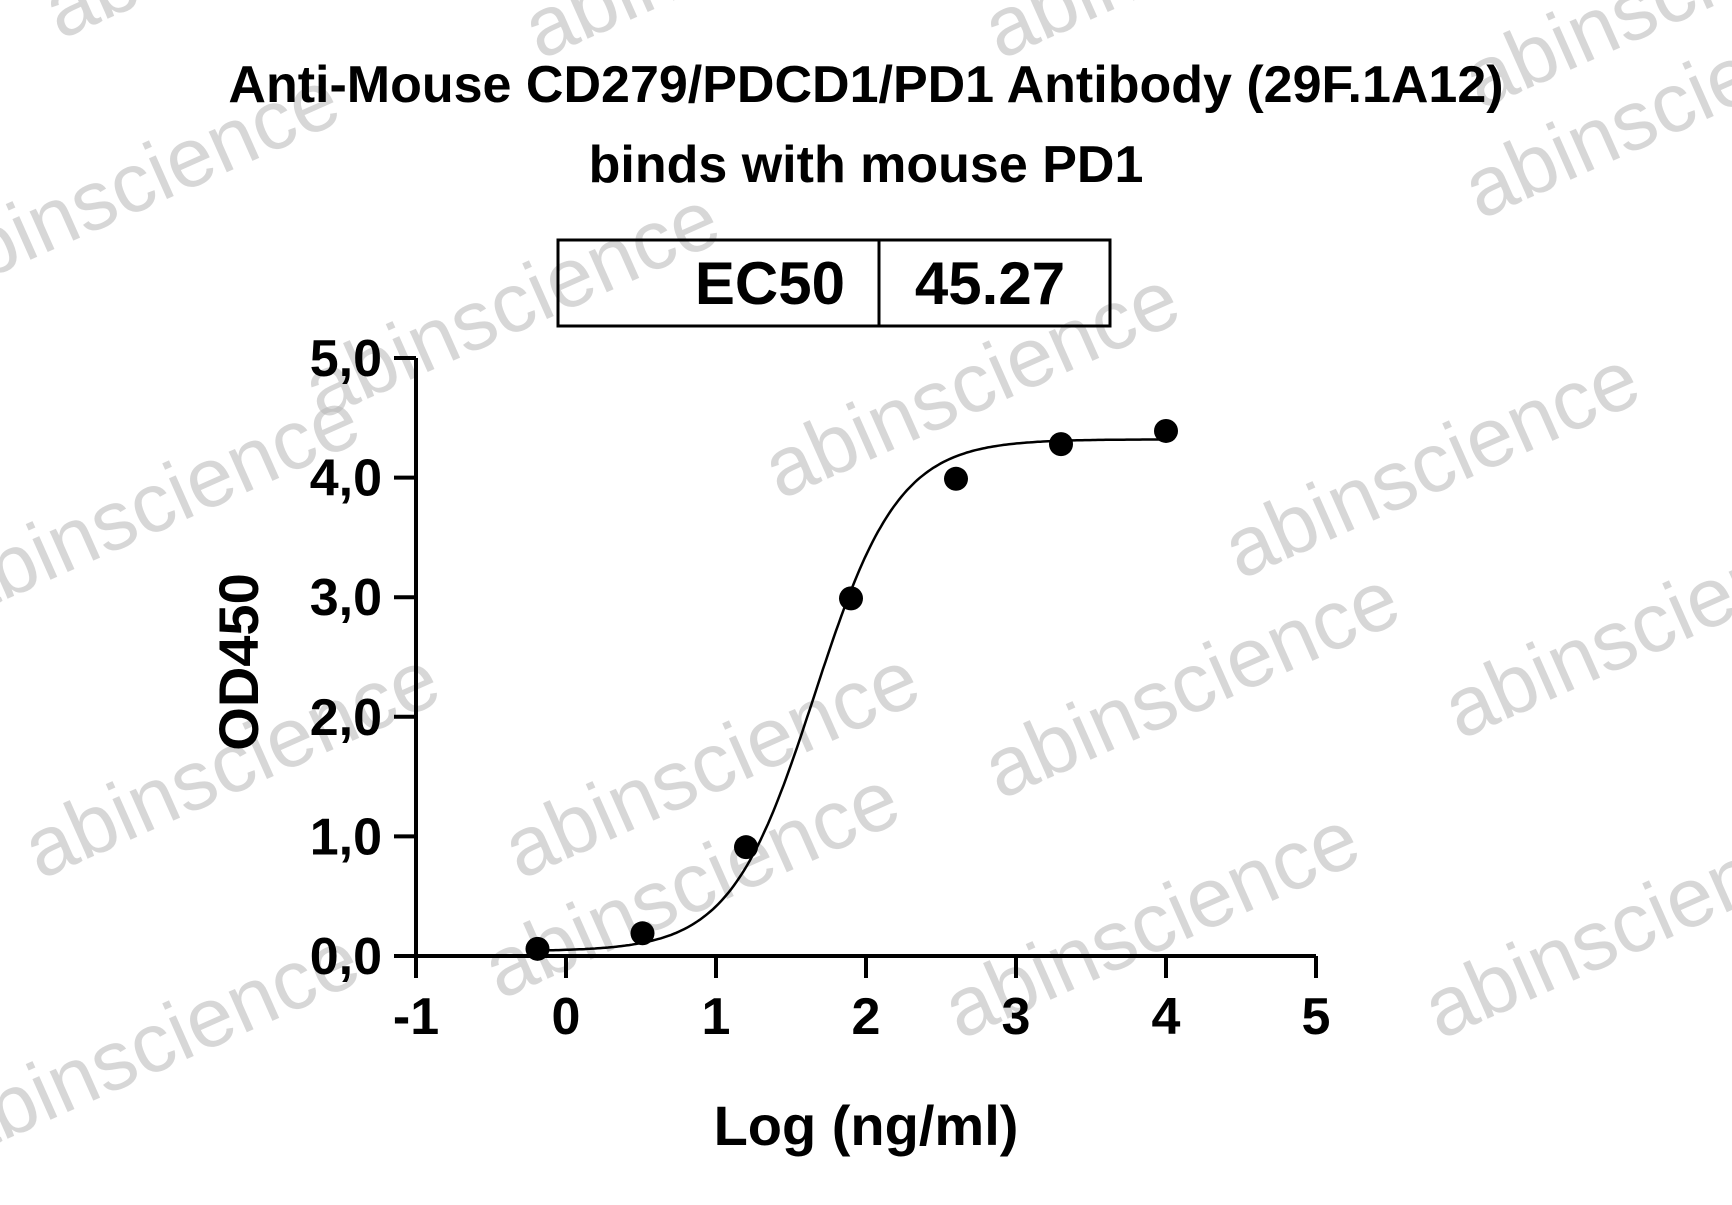  I want to click on chart-subtitle: binds with mouse PD1, so click(866, 165).